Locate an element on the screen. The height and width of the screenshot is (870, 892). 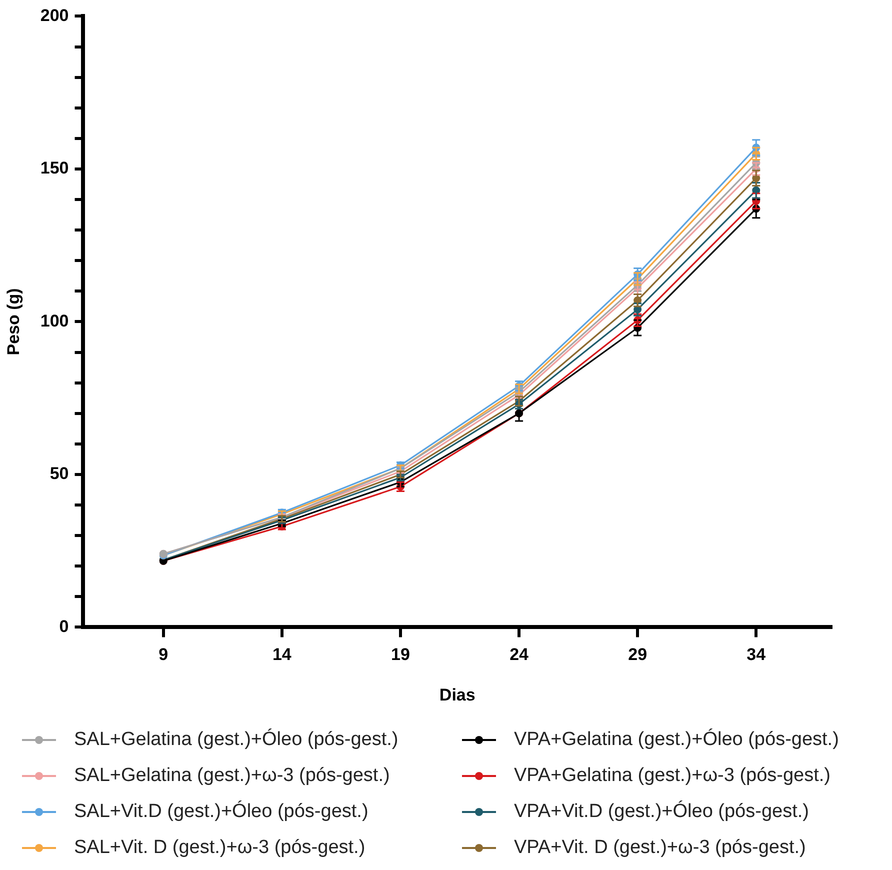
x-tick-label: 19 is located at coordinates (400, 654).